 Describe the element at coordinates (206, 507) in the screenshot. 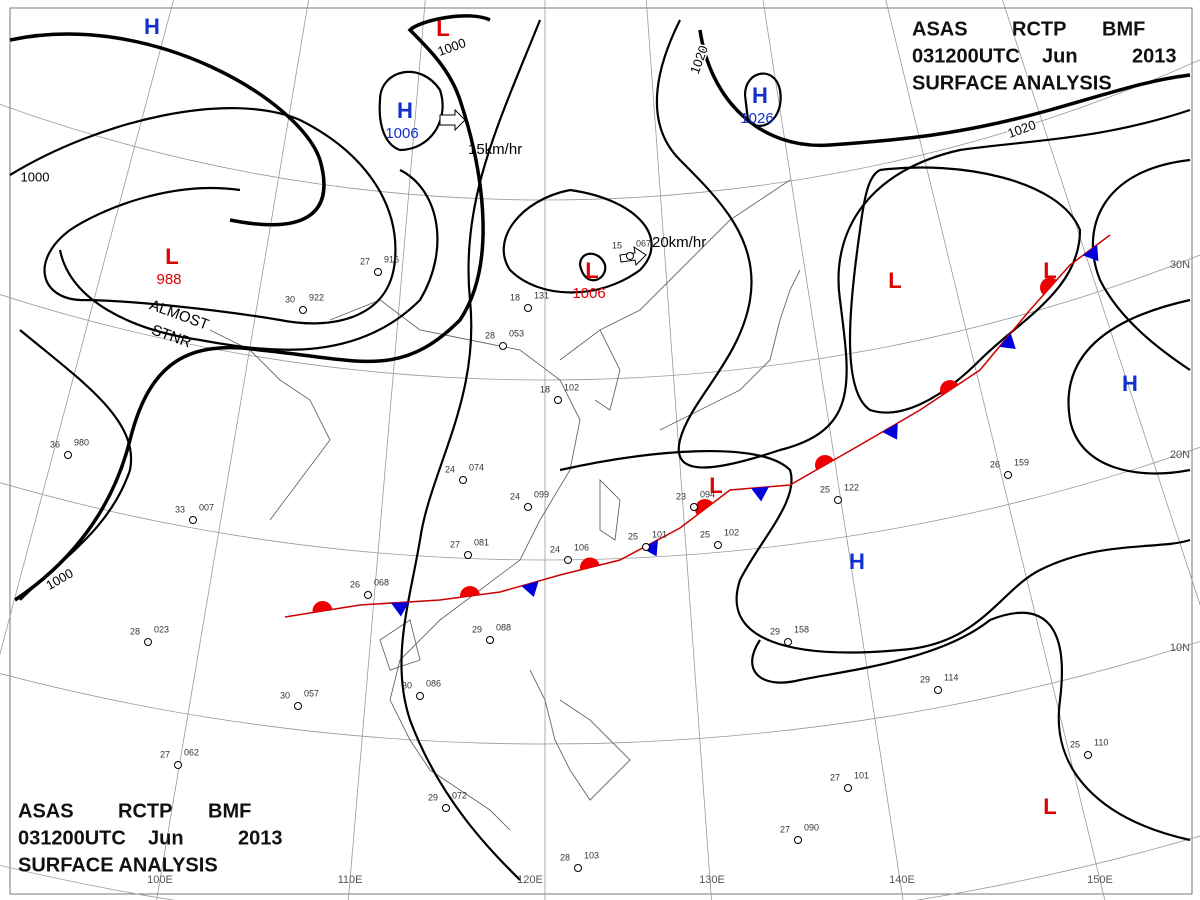

I see `station-pressure: 007` at that location.